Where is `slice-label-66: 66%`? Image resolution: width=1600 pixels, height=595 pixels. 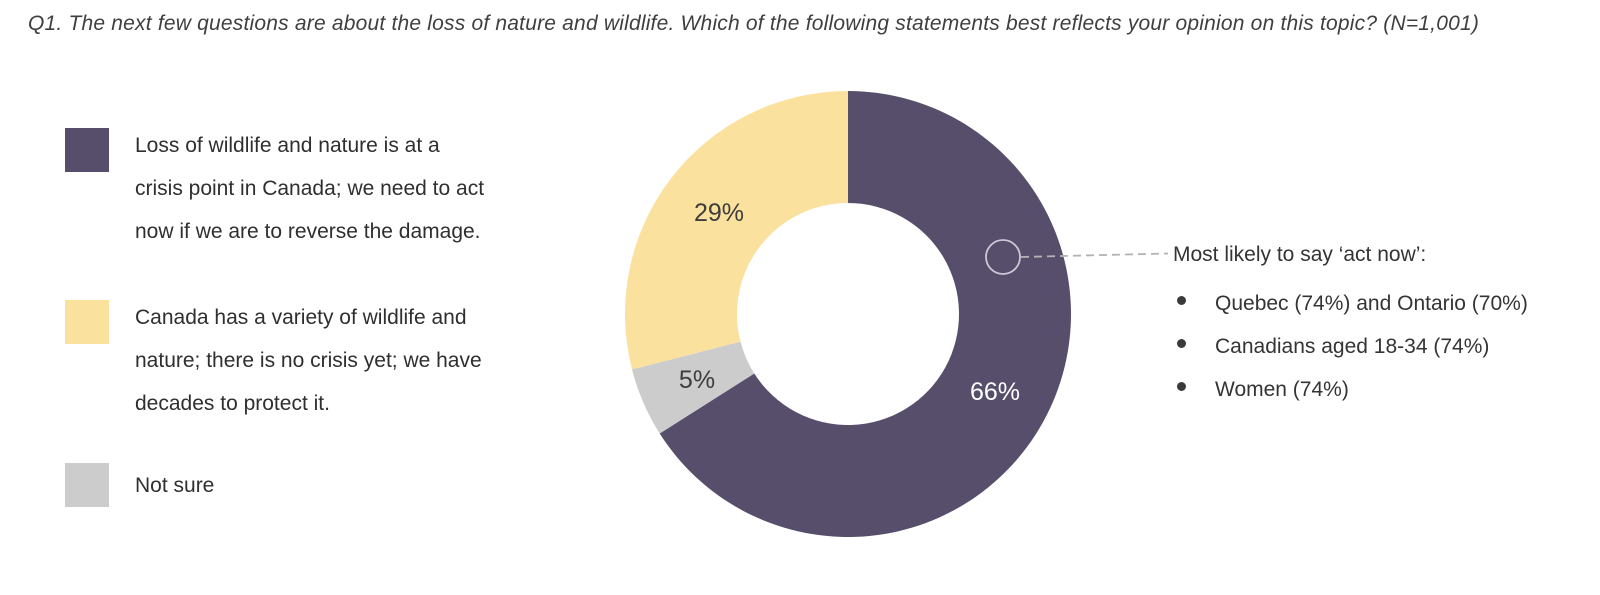 slice-label-66: 66% is located at coordinates (995, 392).